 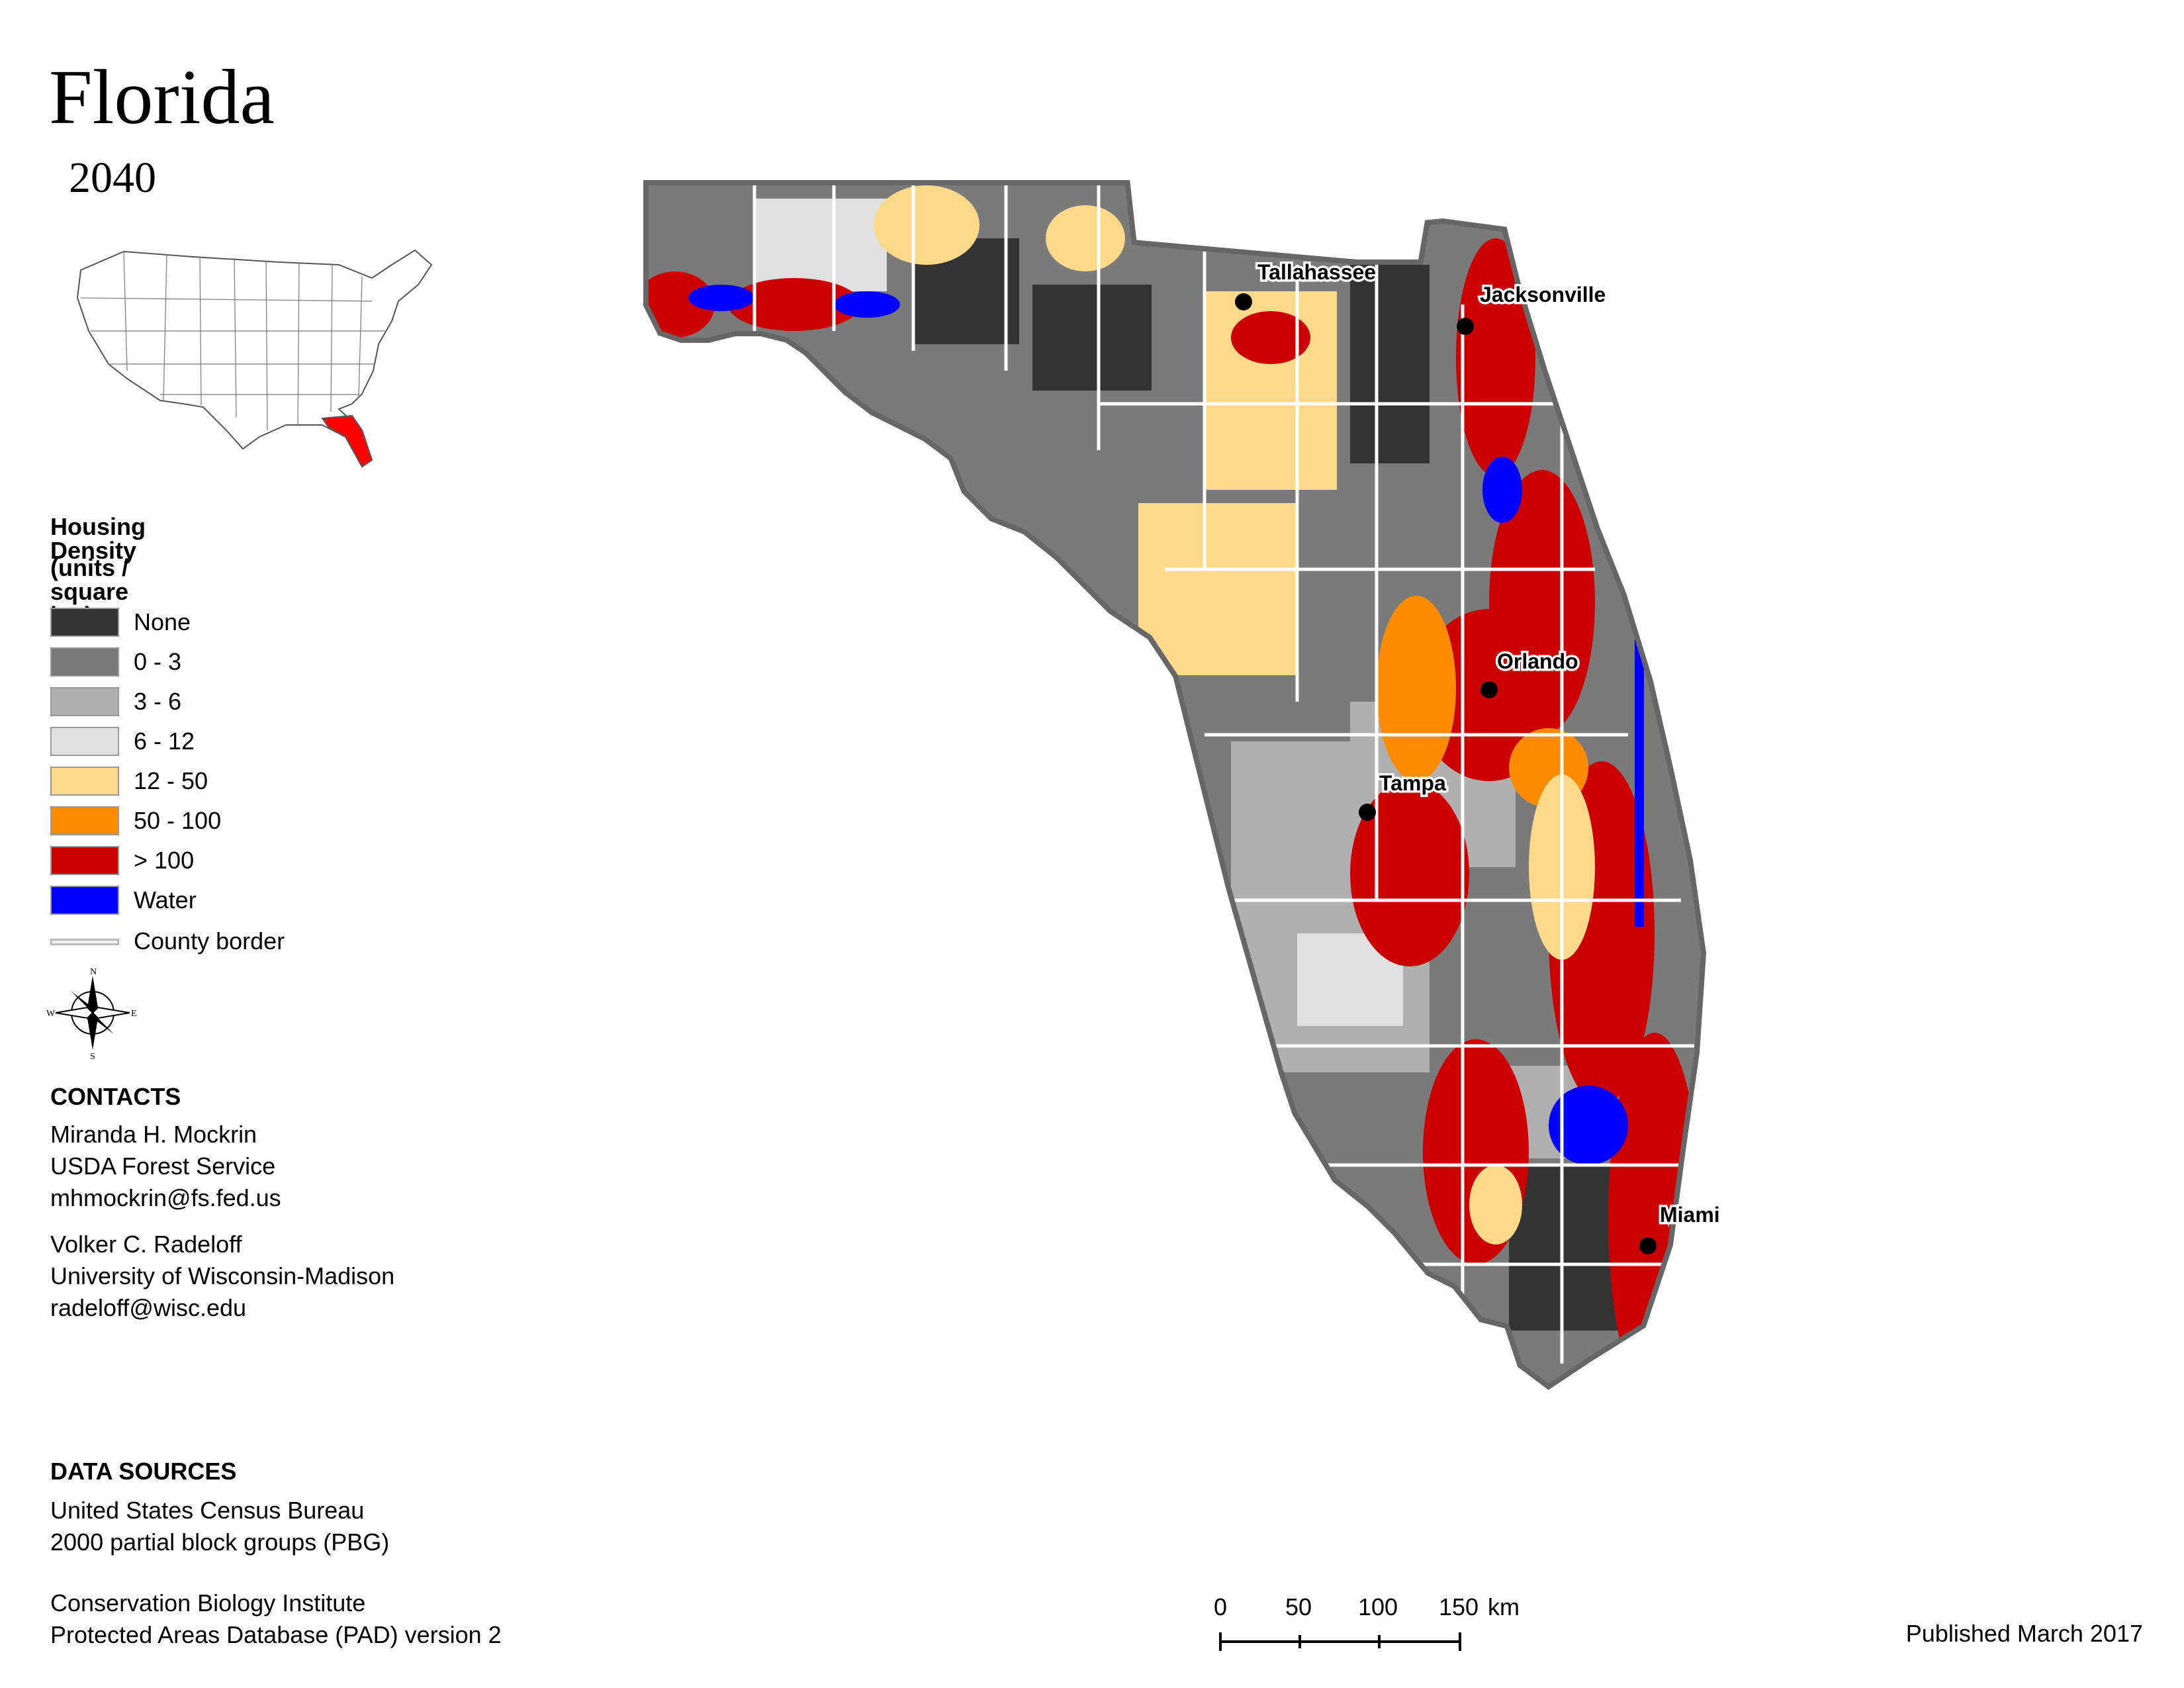 What do you see at coordinates (1504, 1606) in the screenshot?
I see `scale-unit: km` at bounding box center [1504, 1606].